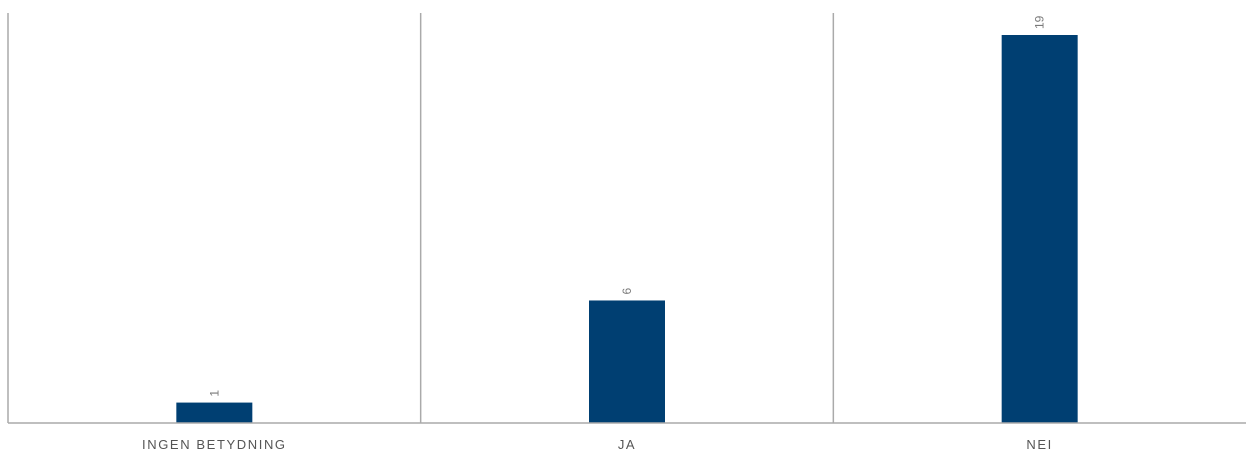 The width and height of the screenshot is (1246, 453). Describe the element at coordinates (627, 444) in the screenshot. I see `category-label-1: JA` at that location.